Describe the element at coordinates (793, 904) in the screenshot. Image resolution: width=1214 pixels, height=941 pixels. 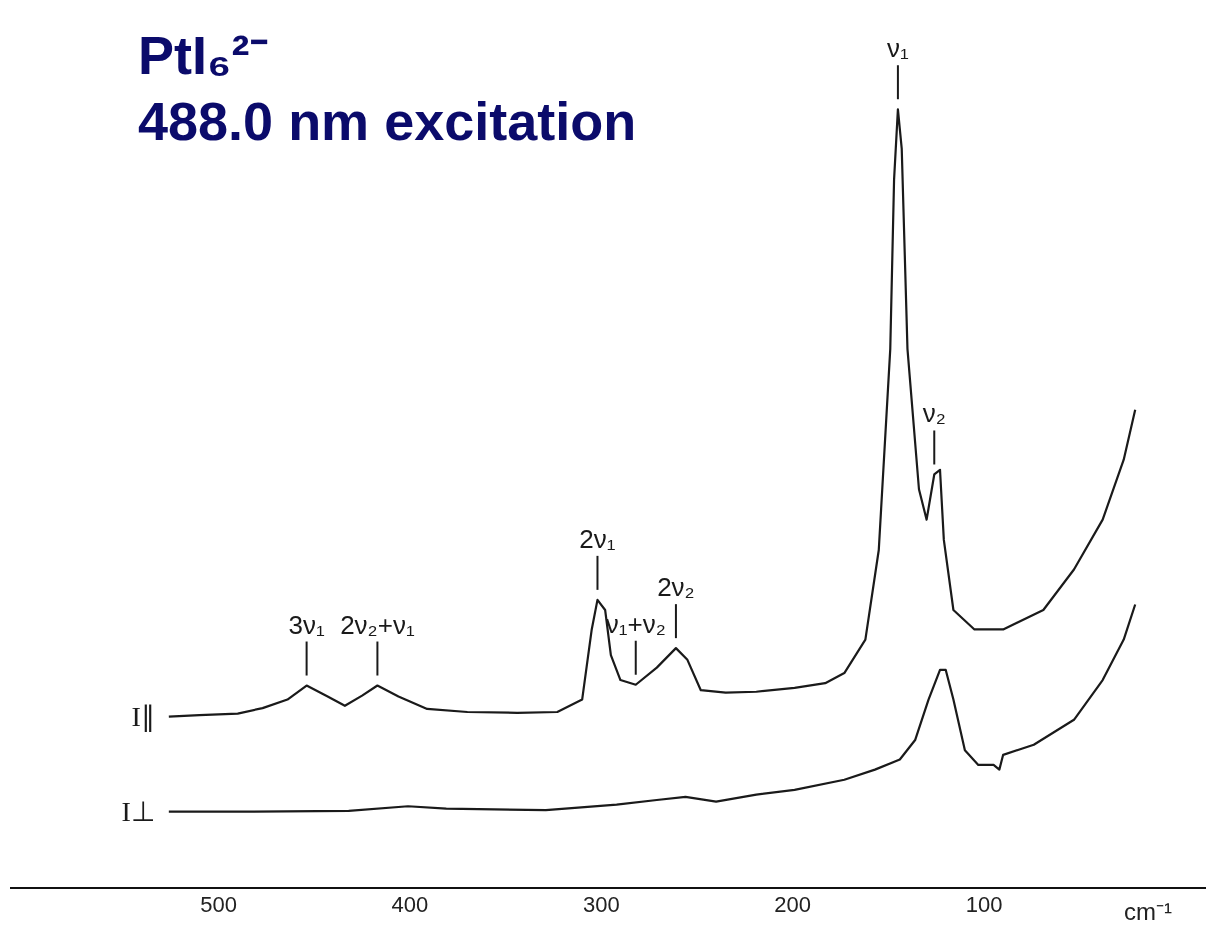
I see `x-tick-label: 200` at that location.